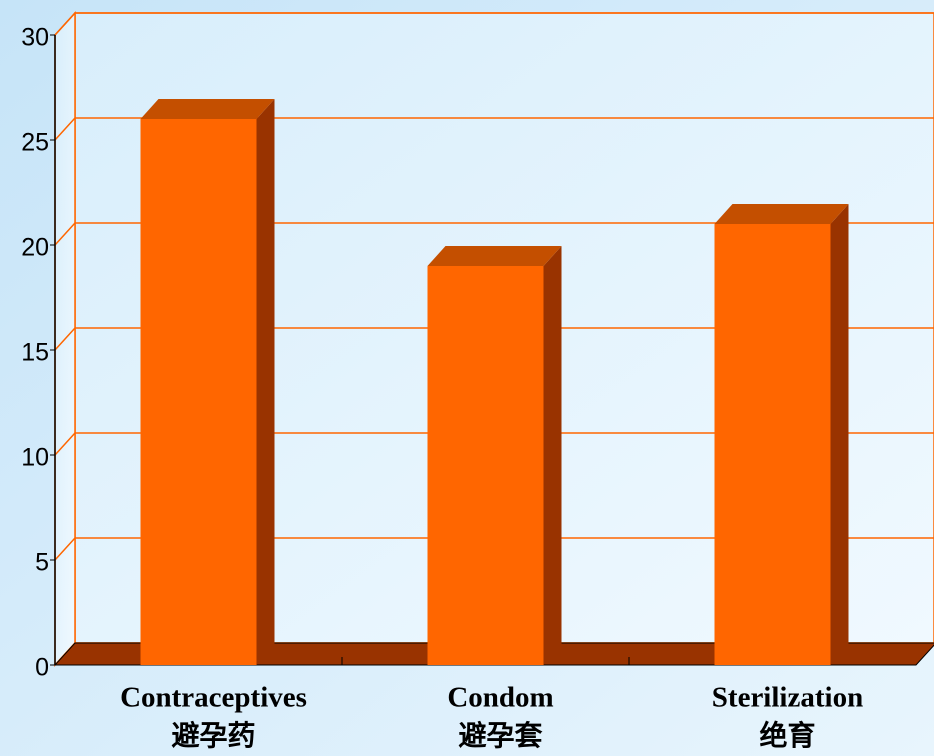 The width and height of the screenshot is (934, 756). What do you see at coordinates (500, 698) in the screenshot?
I see `x-tick-label: Condom` at bounding box center [500, 698].